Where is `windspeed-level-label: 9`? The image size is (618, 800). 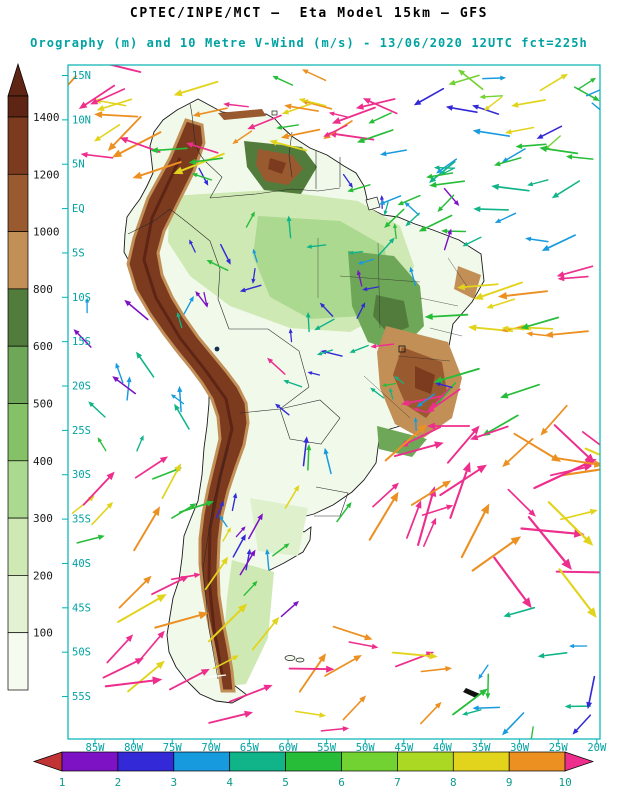 windspeed-level-label: 9 is located at coordinates (509, 782).